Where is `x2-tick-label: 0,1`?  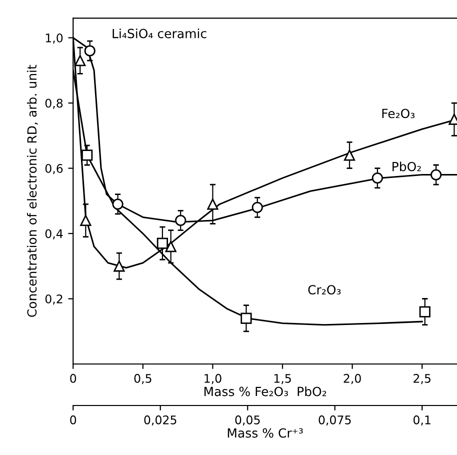
x2-tick-label: 0,1 is located at coordinates (421, 420).